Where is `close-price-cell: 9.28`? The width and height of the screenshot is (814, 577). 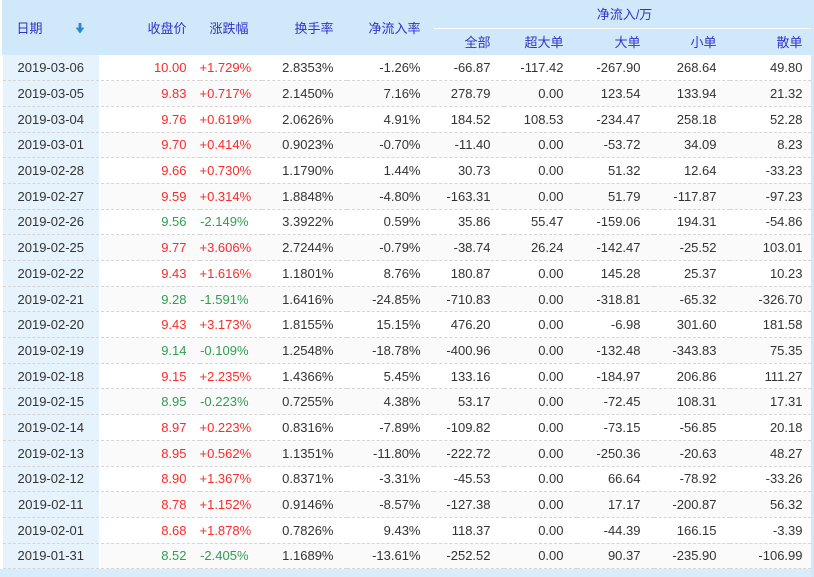 close-price-cell: 9.28 is located at coordinates (149, 299).